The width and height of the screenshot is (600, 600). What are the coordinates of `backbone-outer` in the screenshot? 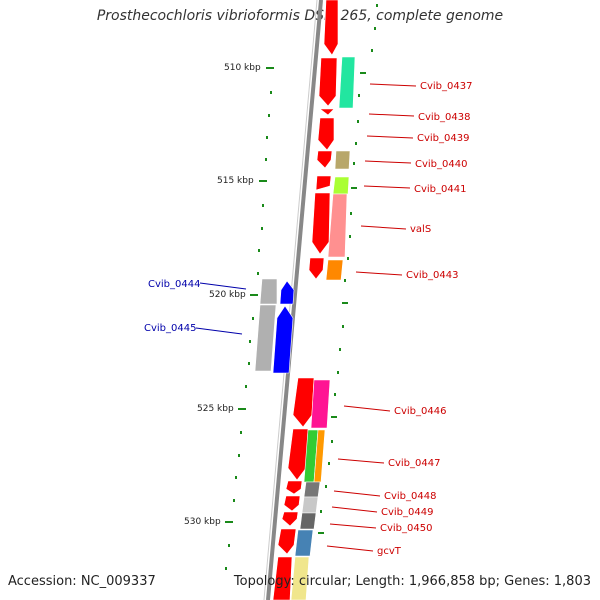 It's located at (294, 300).